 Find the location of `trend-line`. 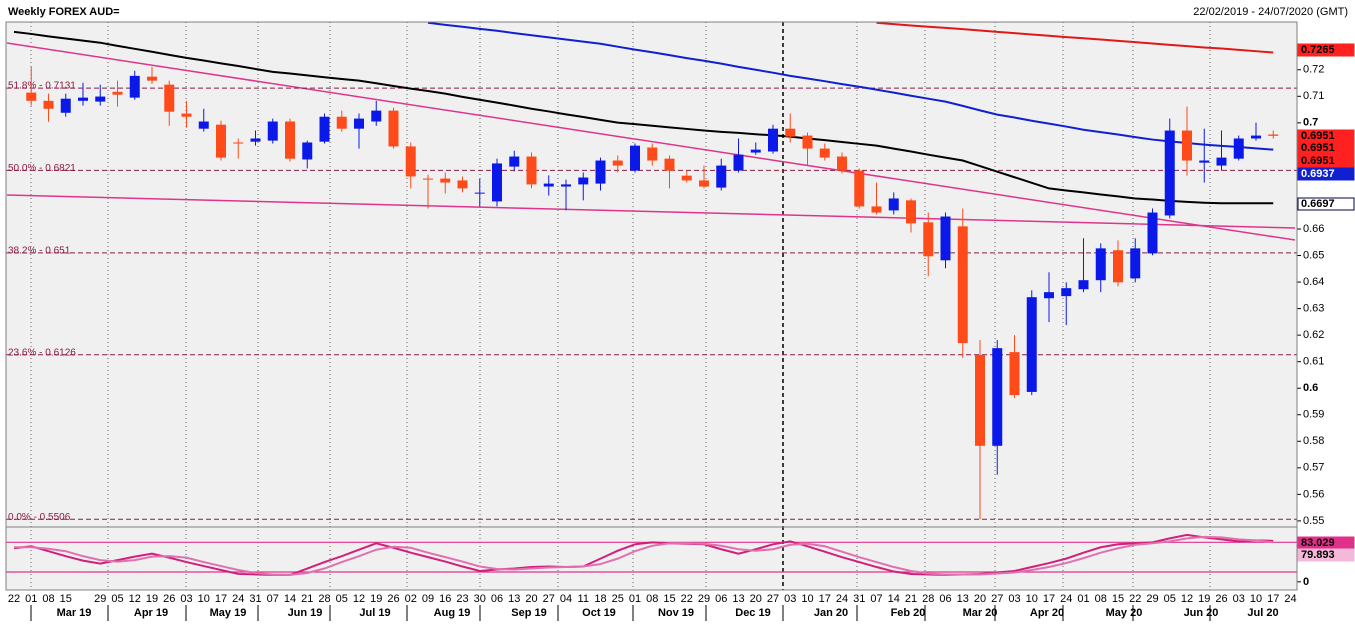

trend-line is located at coordinates (651, 211).